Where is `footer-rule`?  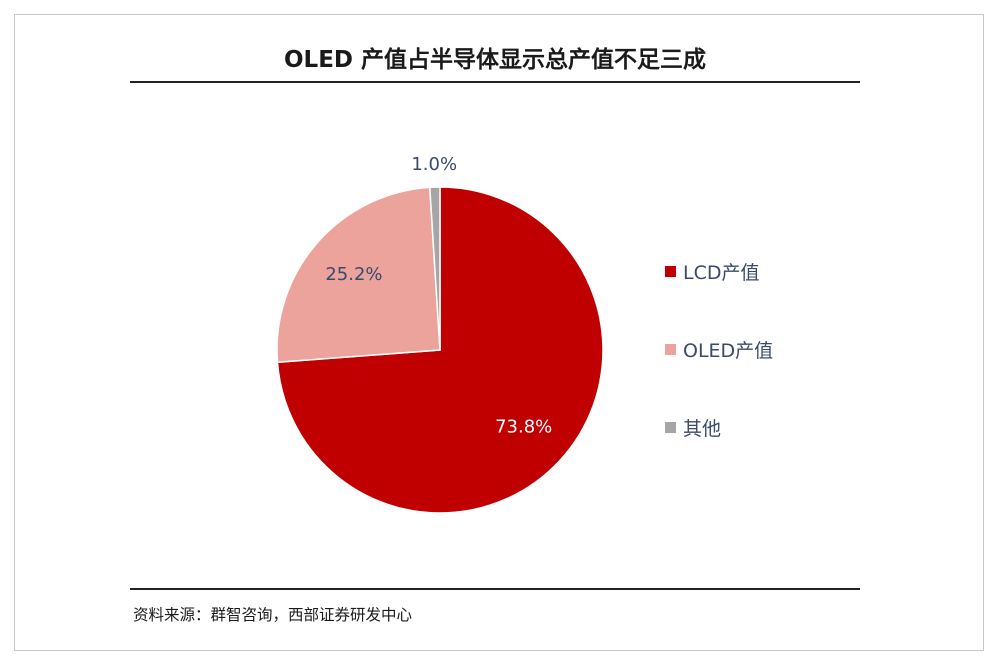 footer-rule is located at coordinates (495, 589).